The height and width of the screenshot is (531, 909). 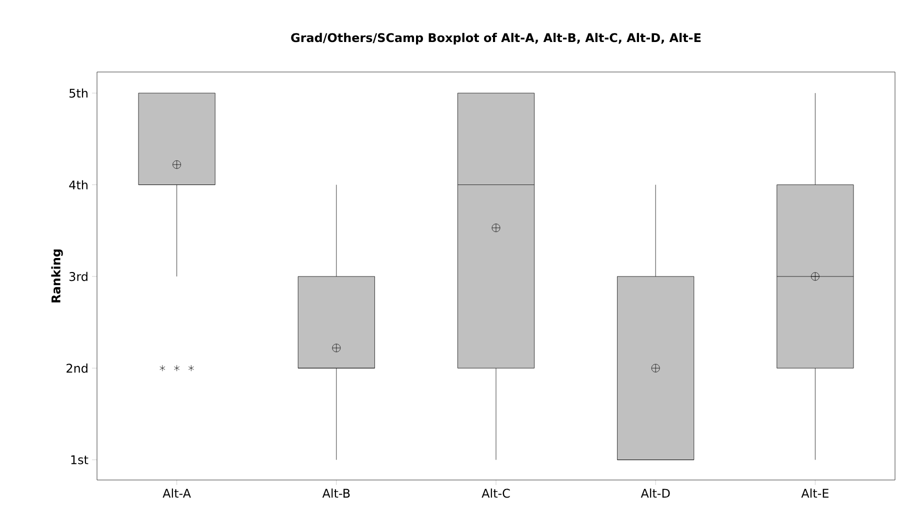 What do you see at coordinates (814, 493) in the screenshot?
I see `x-tick-label: Alt-E` at bounding box center [814, 493].